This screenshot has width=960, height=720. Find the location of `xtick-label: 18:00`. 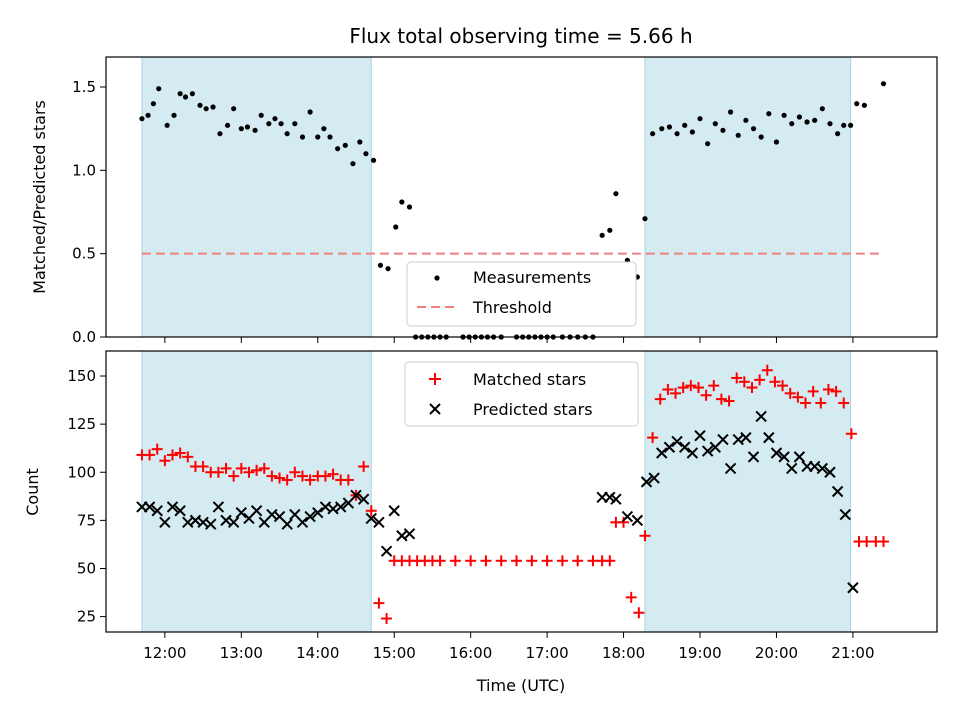

xtick-label: 18:00 is located at coordinates (623, 653).